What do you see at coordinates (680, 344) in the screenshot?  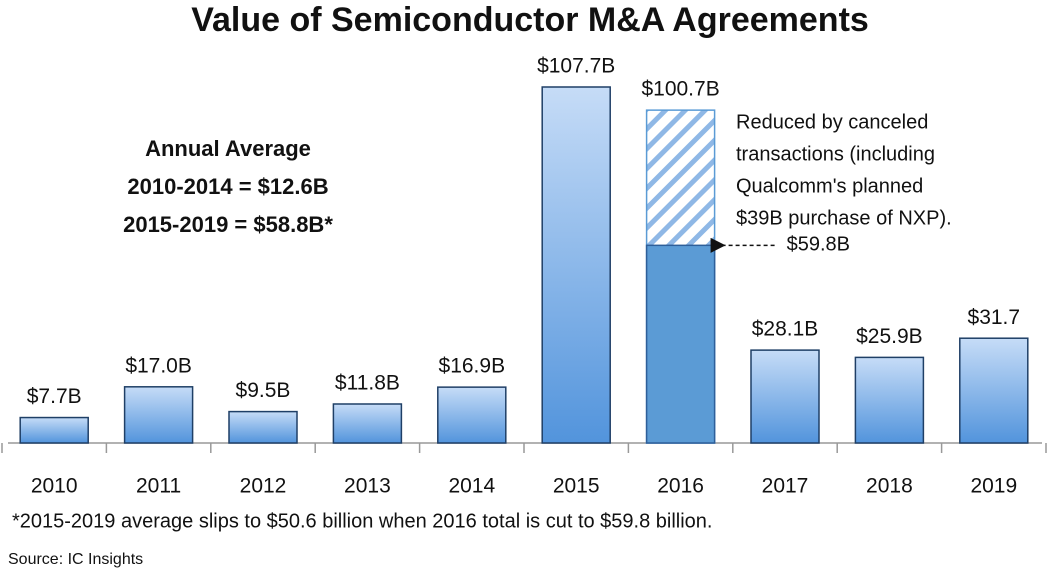 I see `bar-reduced` at bounding box center [680, 344].